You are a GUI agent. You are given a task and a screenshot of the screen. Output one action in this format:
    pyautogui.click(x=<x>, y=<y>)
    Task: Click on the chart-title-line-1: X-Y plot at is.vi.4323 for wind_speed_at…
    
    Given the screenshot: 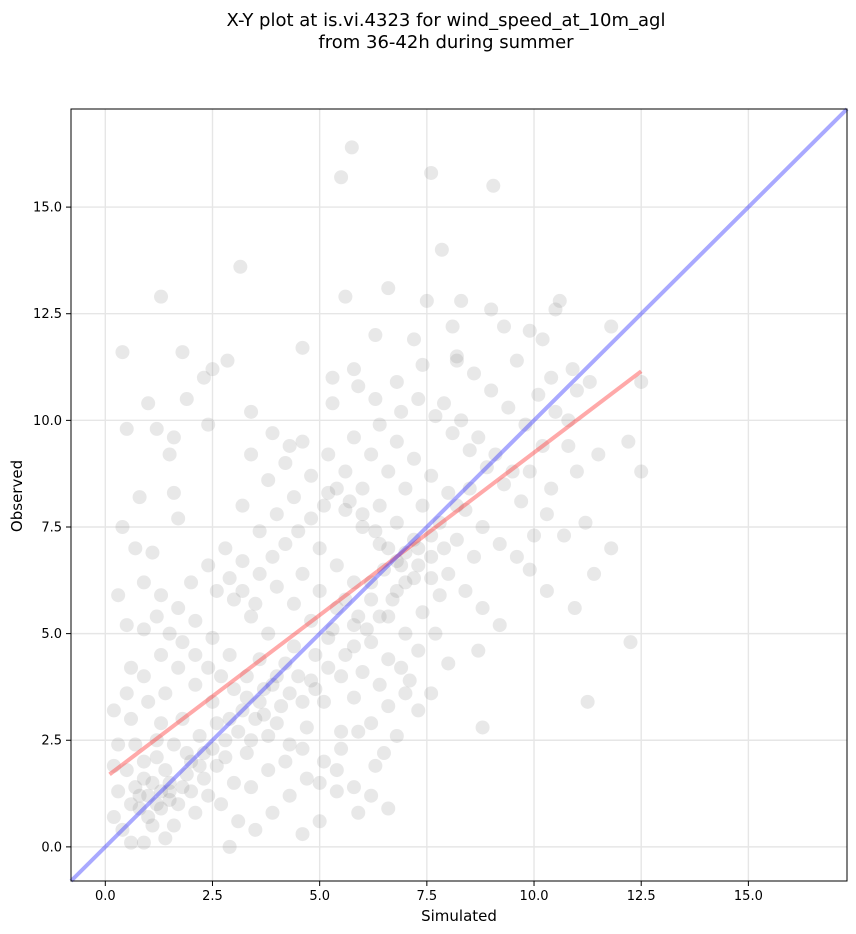 What is the action you would take?
    pyautogui.click(x=446, y=20)
    